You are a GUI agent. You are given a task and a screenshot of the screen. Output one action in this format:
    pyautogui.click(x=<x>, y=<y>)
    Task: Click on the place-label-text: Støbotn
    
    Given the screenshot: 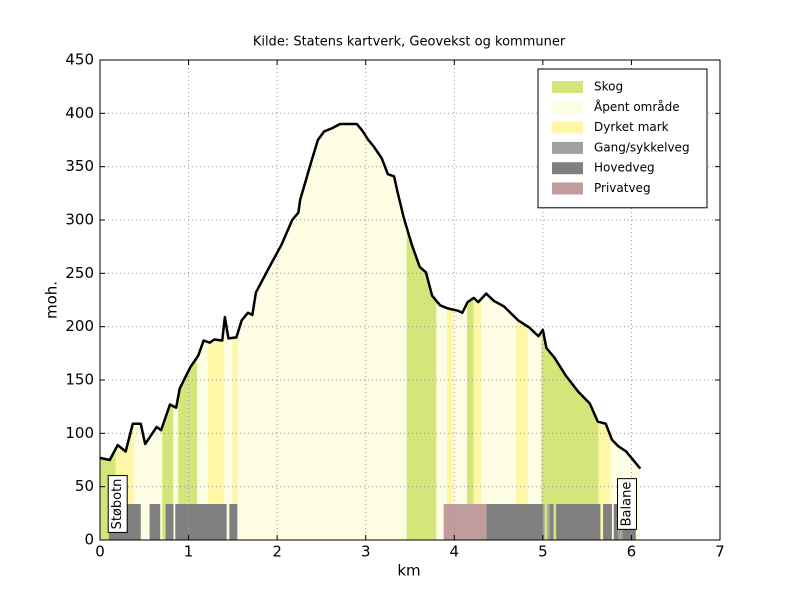 What is the action you would take?
    pyautogui.click(x=117, y=504)
    